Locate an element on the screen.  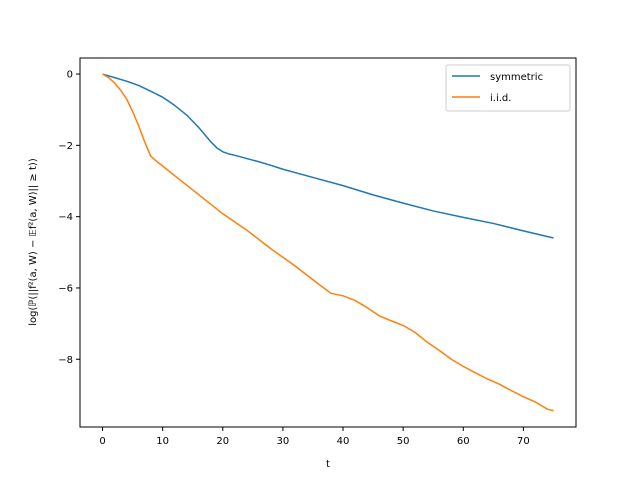
x-tick-label: 50 is located at coordinates (403, 441).